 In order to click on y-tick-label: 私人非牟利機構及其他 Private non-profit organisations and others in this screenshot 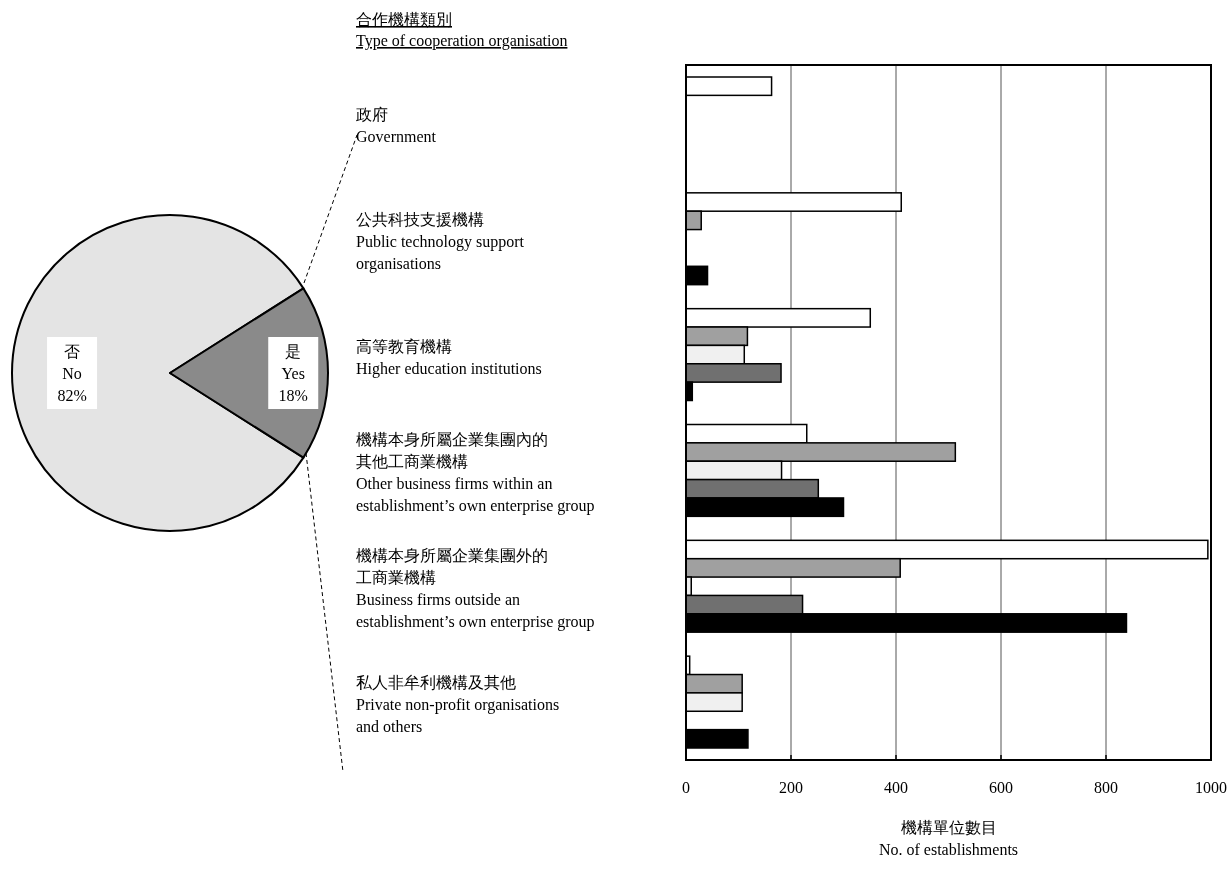, I will do `click(458, 705)`.